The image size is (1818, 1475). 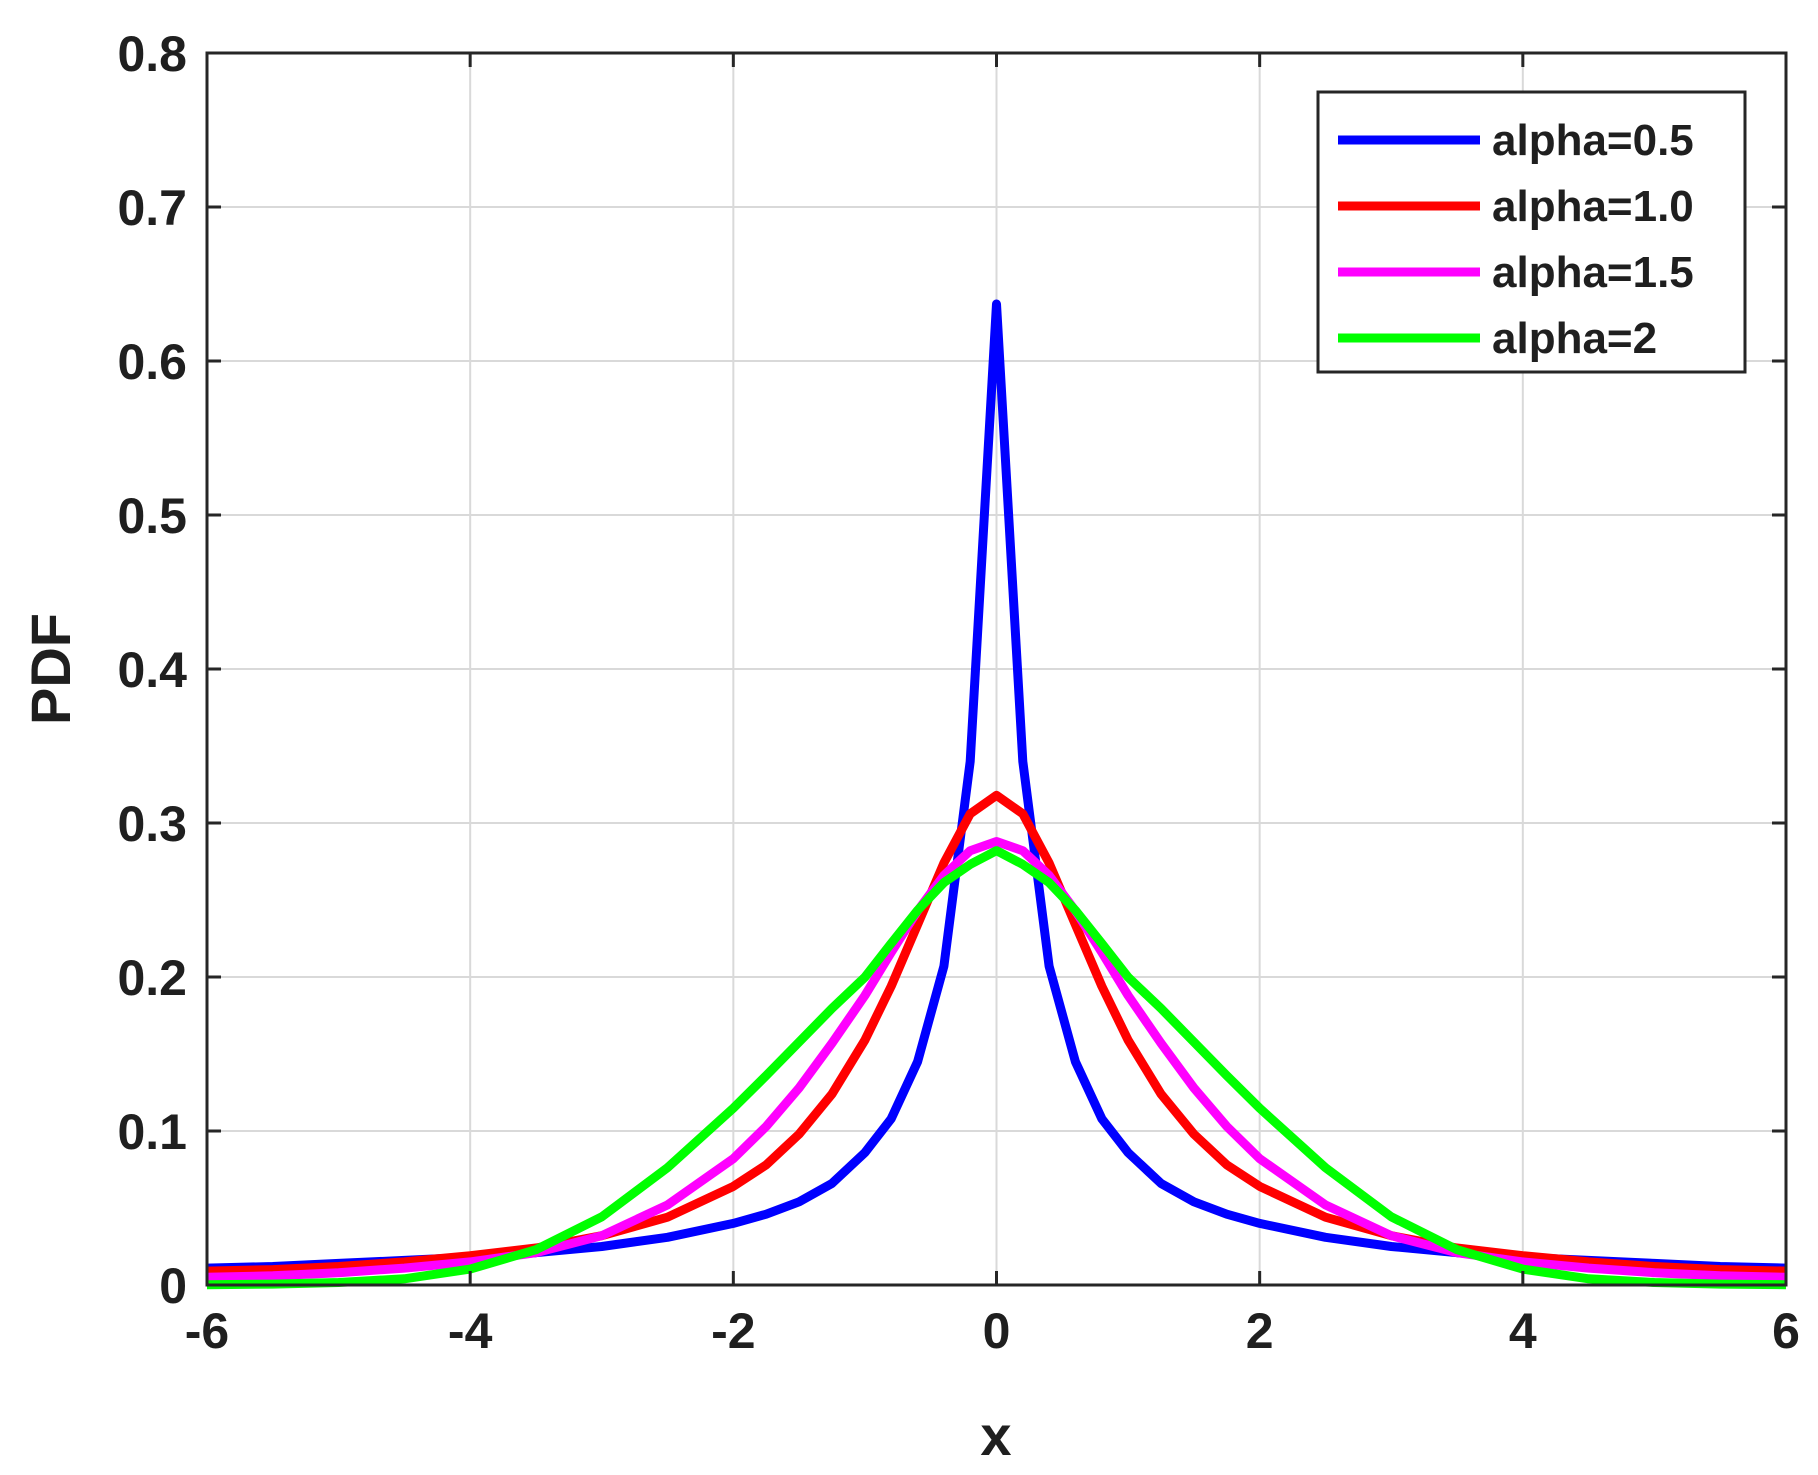 I want to click on x-tick-label: 4, so click(x=1523, y=1331).